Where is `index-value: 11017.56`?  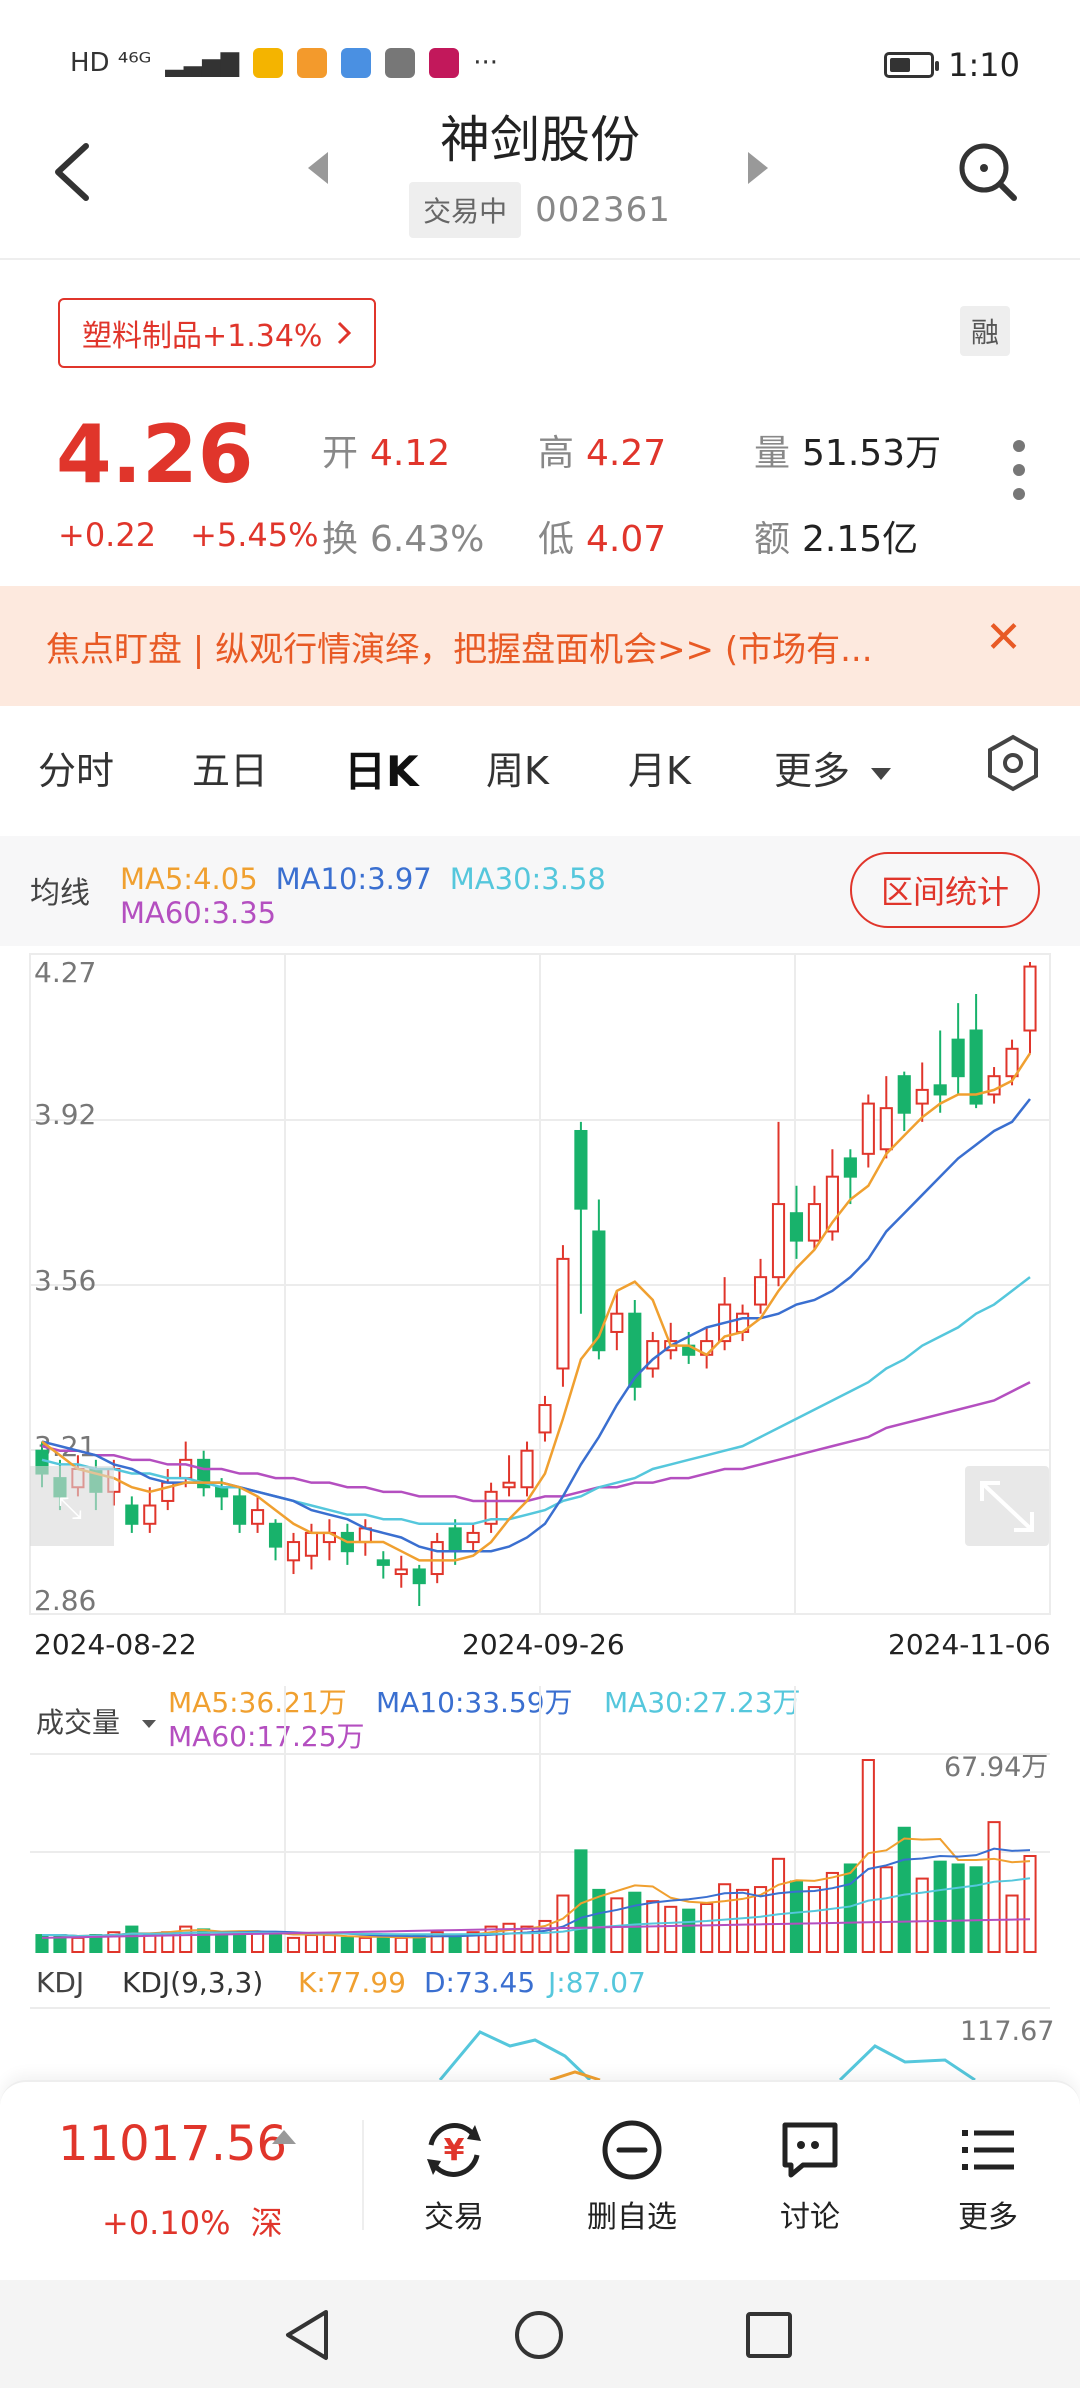
index-value: 11017.56 is located at coordinates (173, 2144).